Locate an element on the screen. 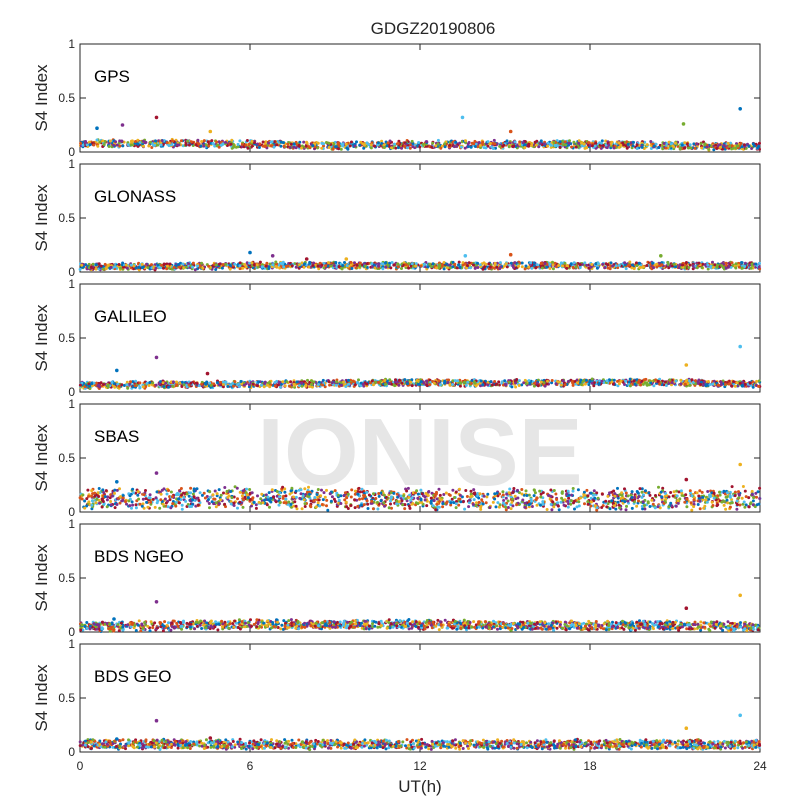  y-axis-label: S4 Index is located at coordinates (41, 338).